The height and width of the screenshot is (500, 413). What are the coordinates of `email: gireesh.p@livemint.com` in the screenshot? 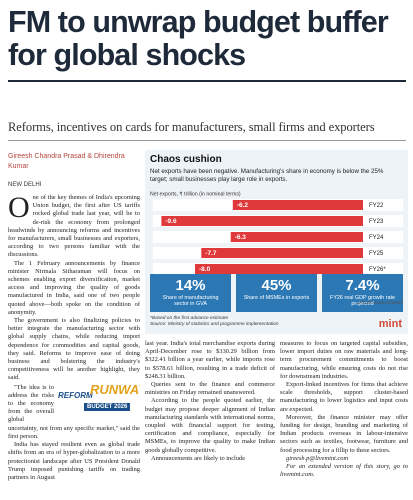 It's located at (317, 458).